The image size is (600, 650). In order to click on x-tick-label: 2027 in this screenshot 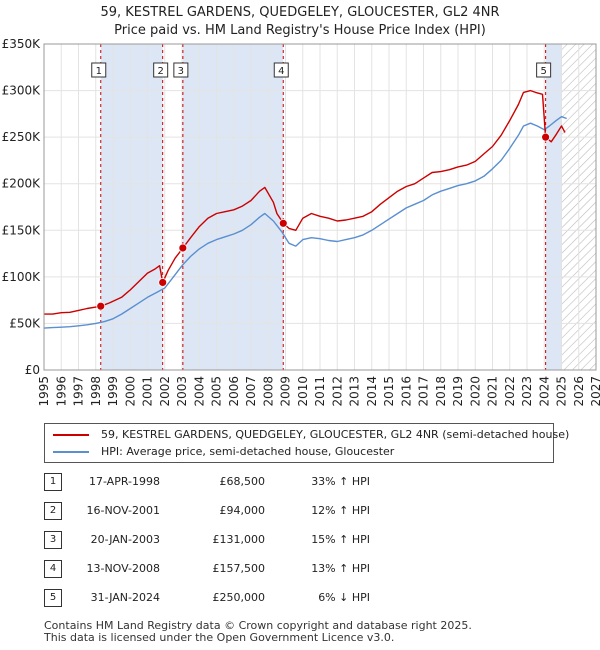, I will do `click(594, 391)`.